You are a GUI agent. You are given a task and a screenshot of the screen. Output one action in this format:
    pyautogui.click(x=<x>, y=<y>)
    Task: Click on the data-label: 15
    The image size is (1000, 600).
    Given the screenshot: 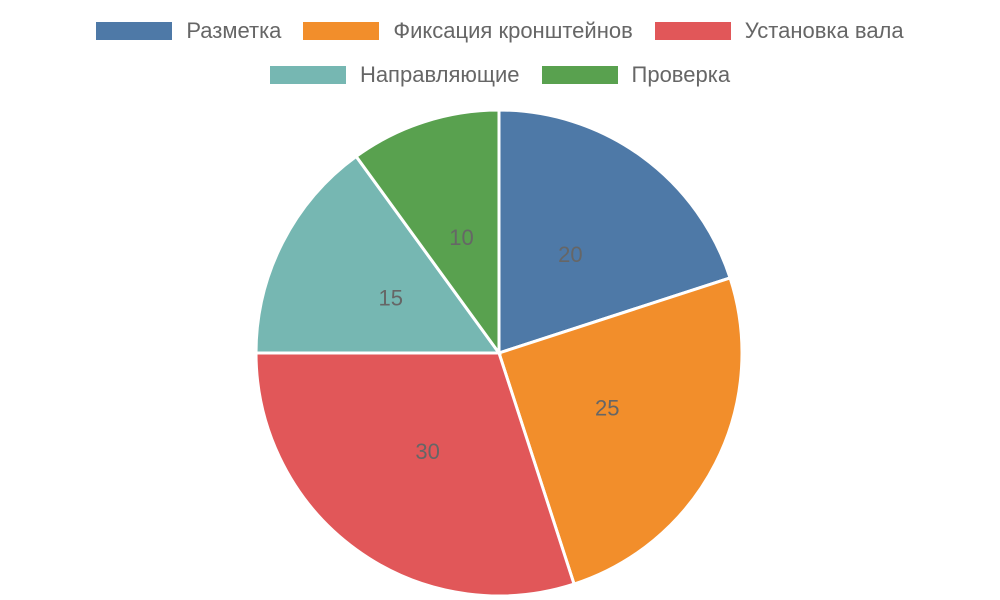 What is the action you would take?
    pyautogui.click(x=391, y=297)
    